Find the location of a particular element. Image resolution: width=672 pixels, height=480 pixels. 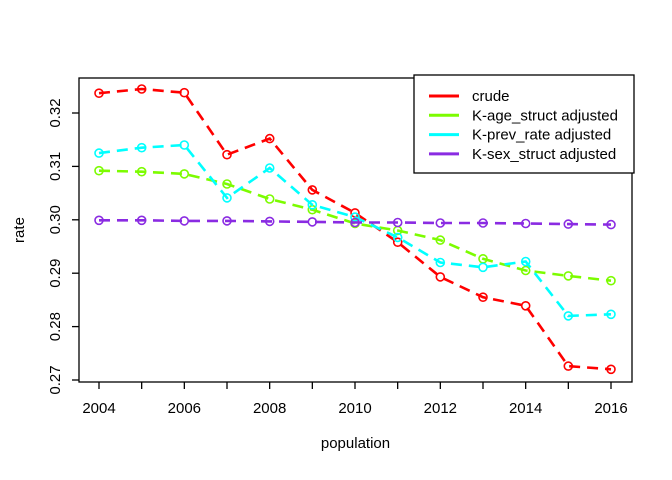

y-tick-label: 0.28 is located at coordinates (55, 326).